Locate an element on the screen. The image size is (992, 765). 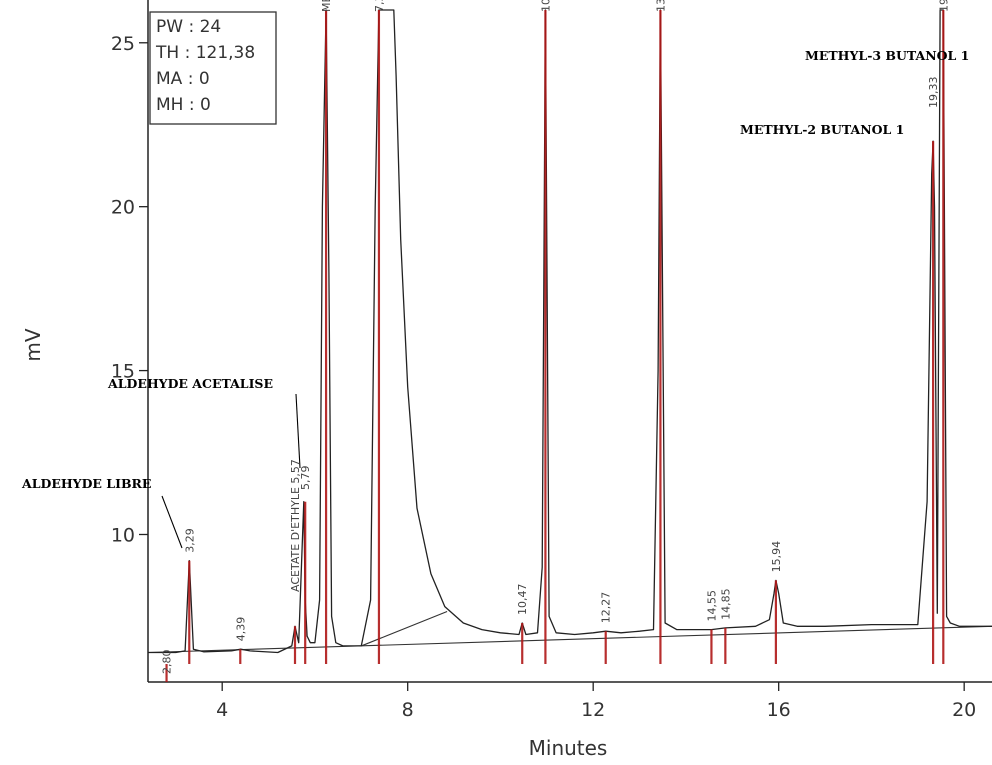
peak-label: METHANOL 6,24 is located at coordinates (326, 6).